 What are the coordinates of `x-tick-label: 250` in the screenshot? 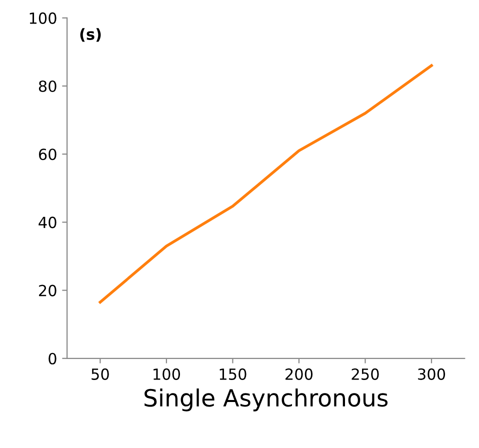 It's located at (365, 374).